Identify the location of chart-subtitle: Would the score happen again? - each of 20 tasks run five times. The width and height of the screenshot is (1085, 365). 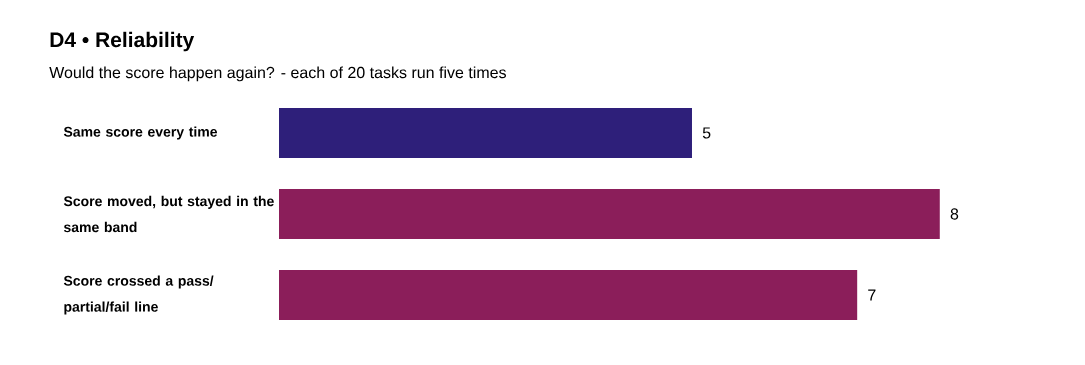
(277, 74).